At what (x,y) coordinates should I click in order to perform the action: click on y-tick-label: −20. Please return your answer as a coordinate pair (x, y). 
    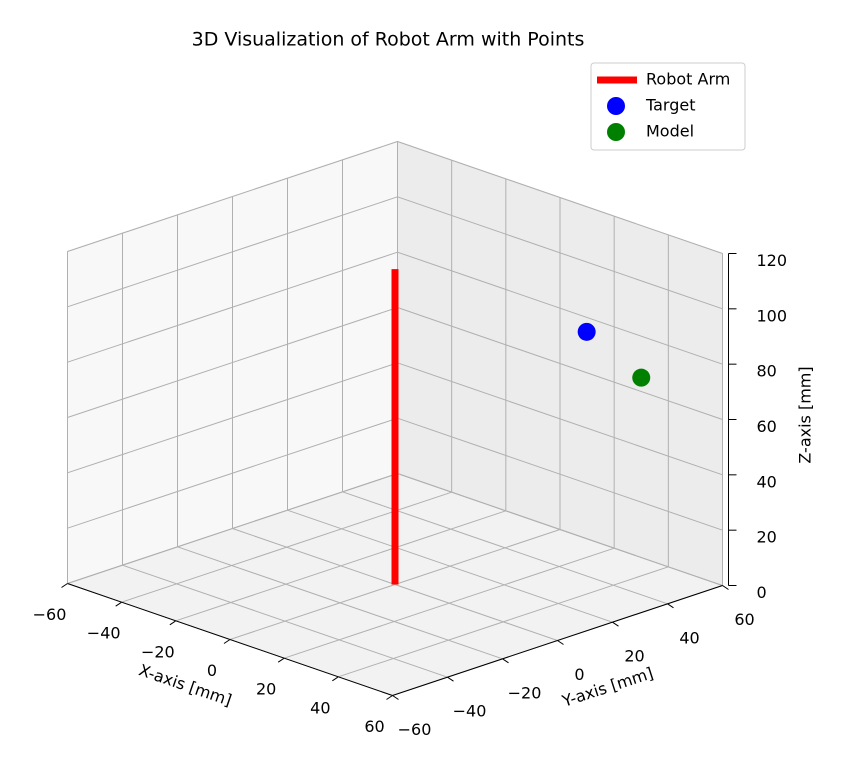
    Looking at the image, I should click on (525, 692).